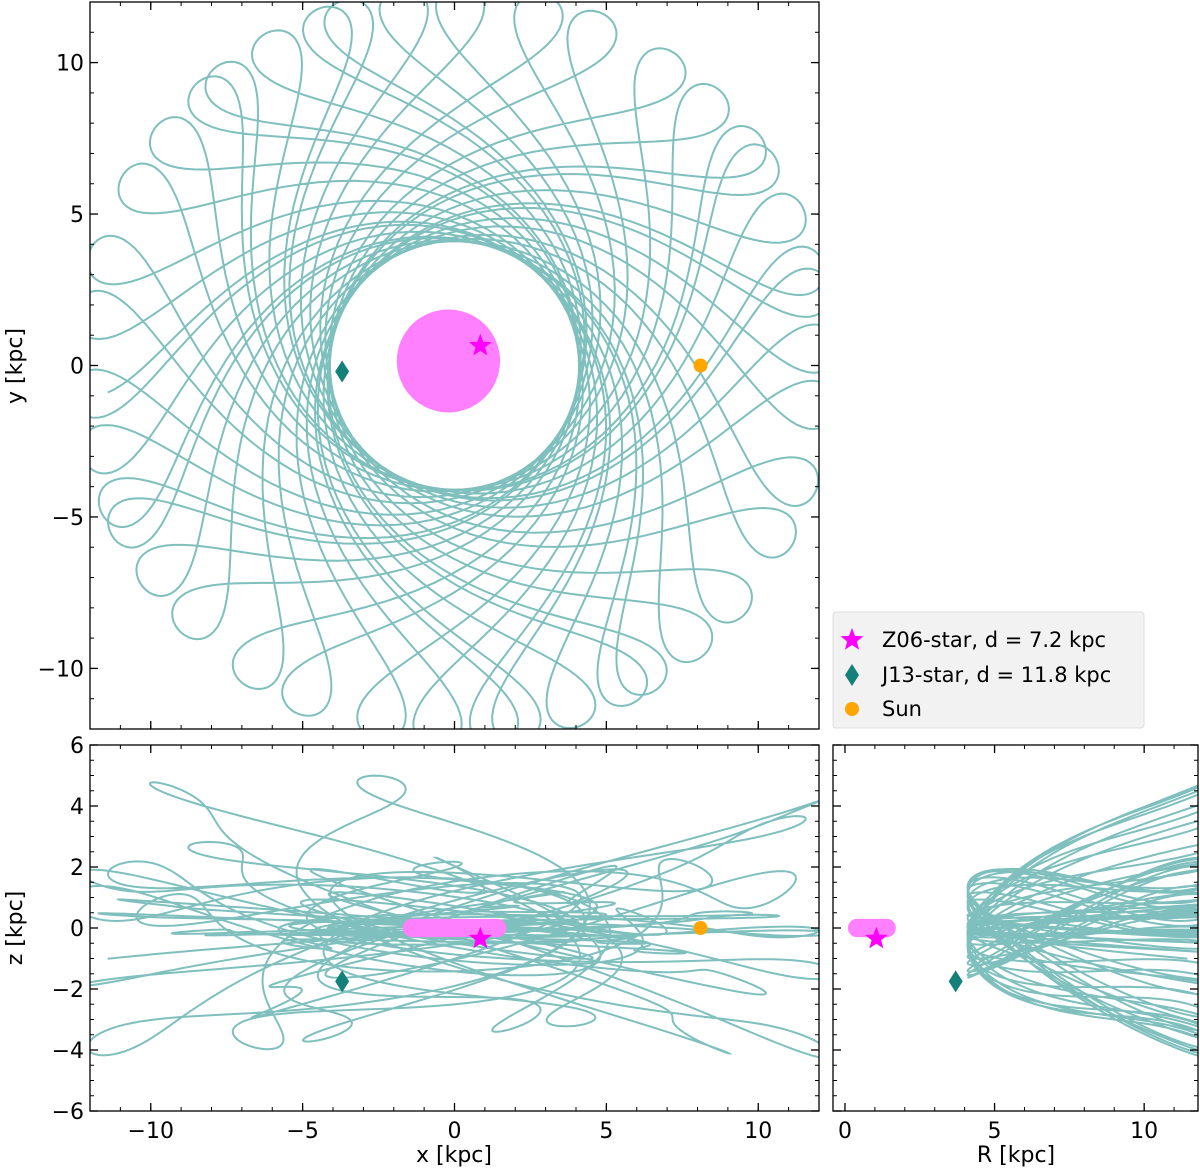  What do you see at coordinates (852, 675) in the screenshot?
I see `legend-diamond-icon` at bounding box center [852, 675].